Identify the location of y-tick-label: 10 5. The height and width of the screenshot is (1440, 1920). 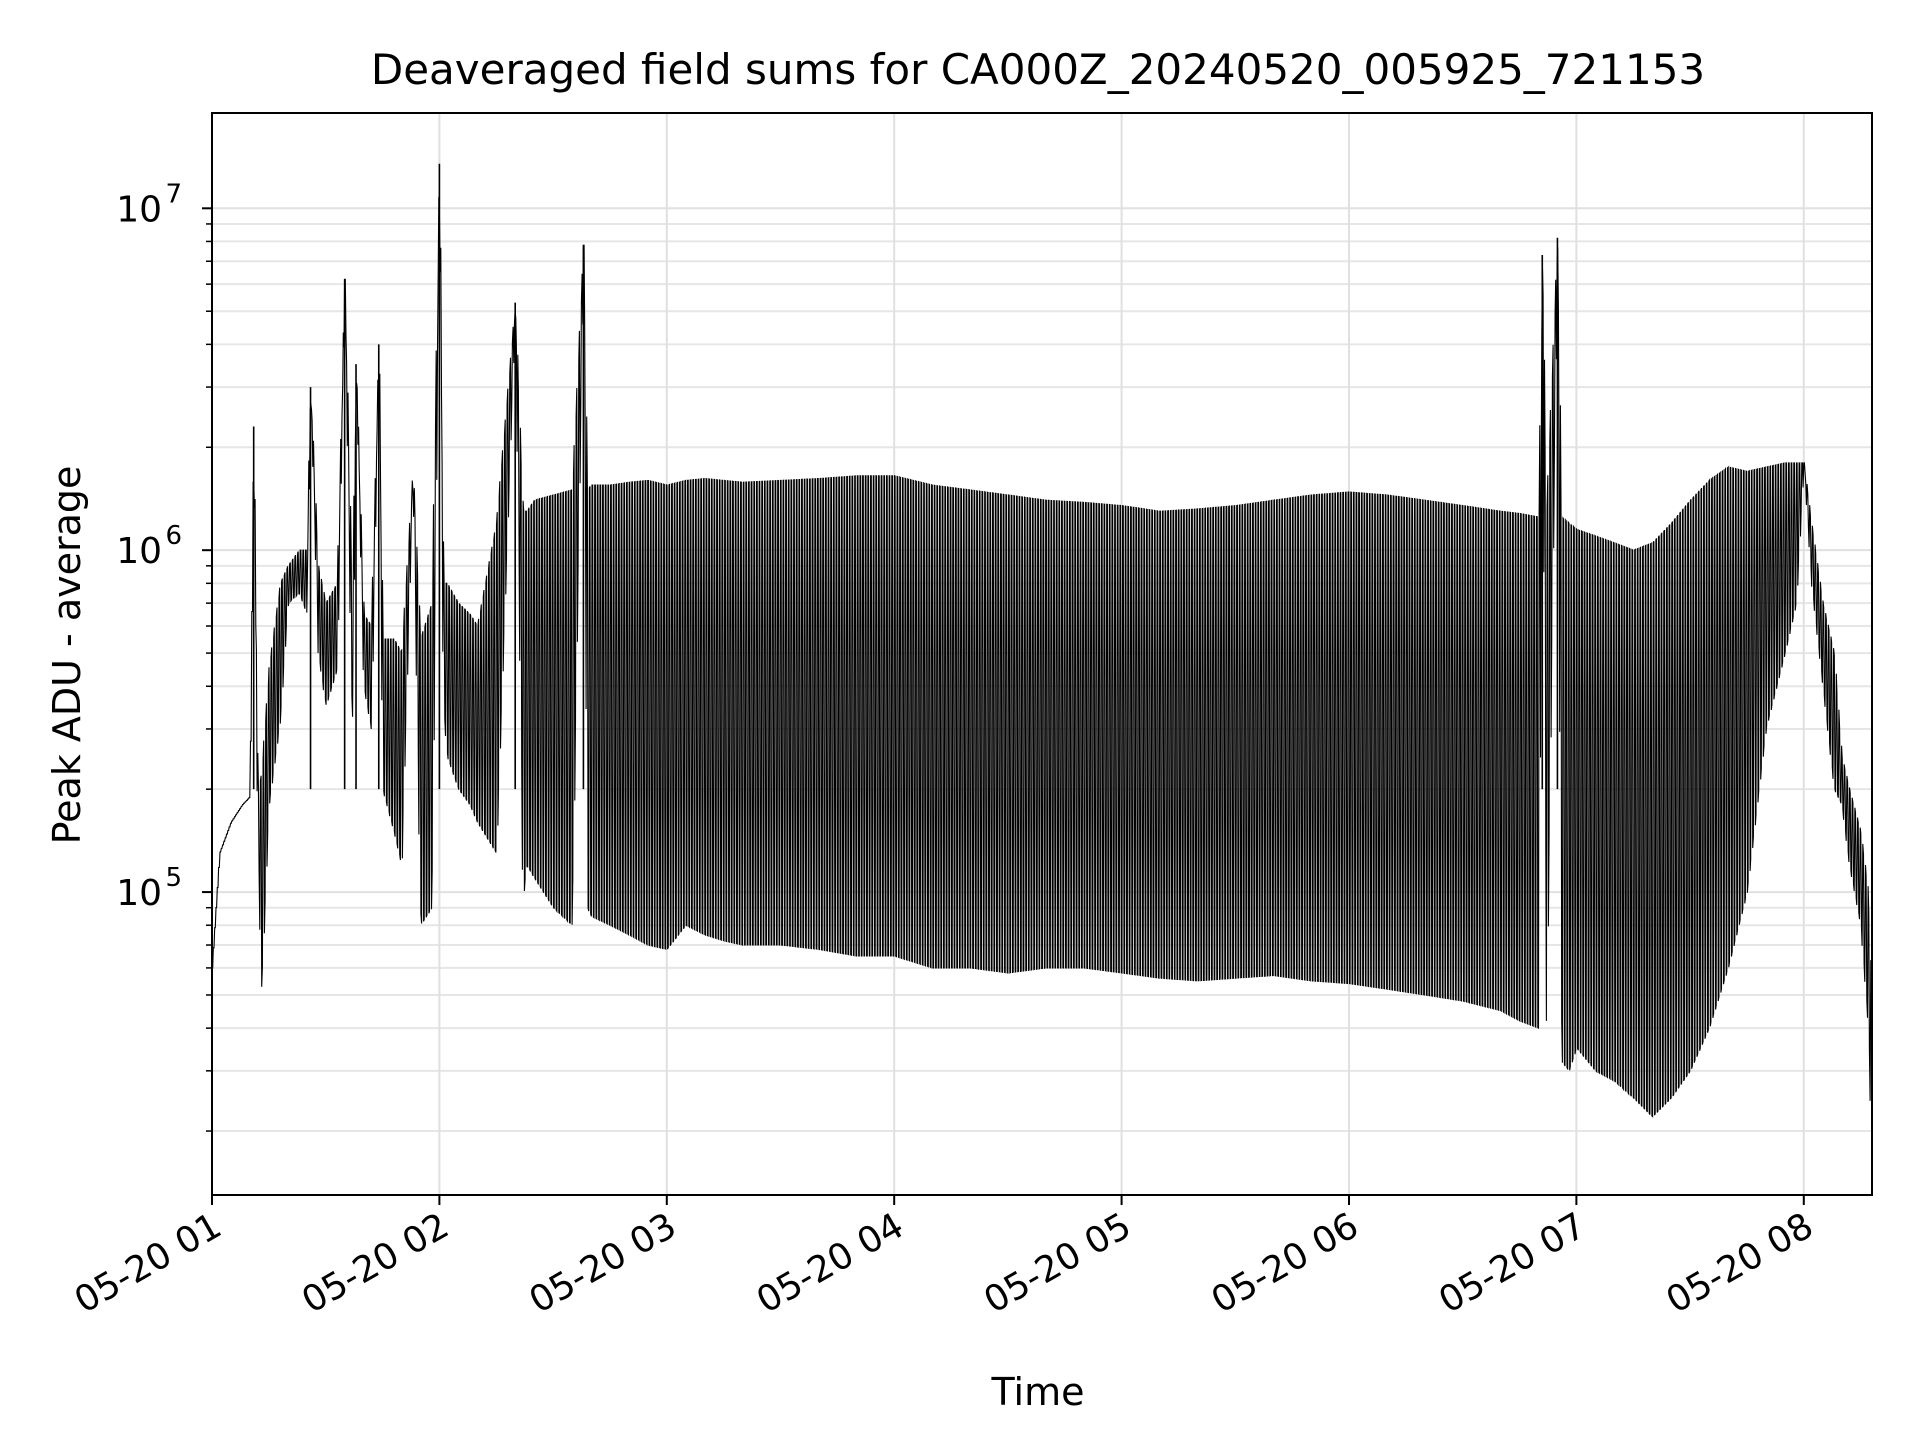
(149, 888).